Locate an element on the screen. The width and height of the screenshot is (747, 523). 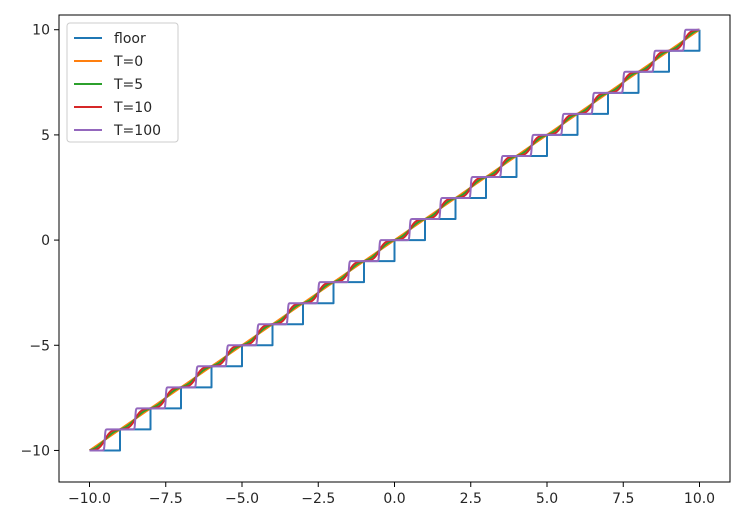
legend-label-2: T=5 is located at coordinates (128, 85).